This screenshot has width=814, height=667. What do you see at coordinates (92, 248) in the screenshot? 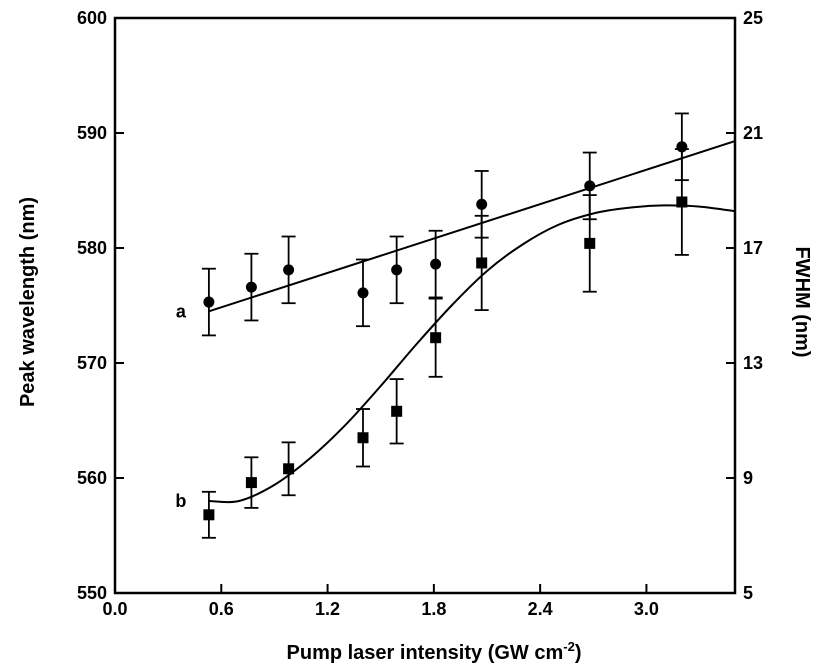
I see `y-left-tick-label: 580` at bounding box center [92, 248].